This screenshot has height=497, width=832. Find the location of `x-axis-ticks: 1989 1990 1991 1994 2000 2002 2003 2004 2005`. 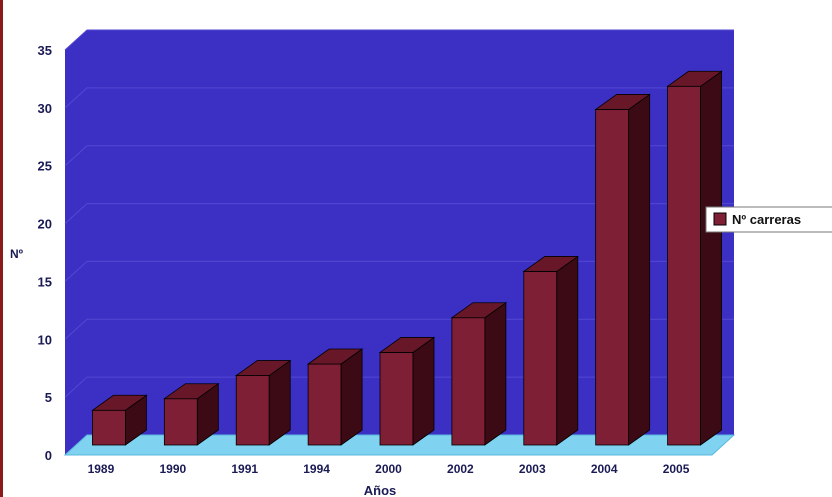

x-axis-ticks: 1989 1990 1991 1994 2000 2002 2003 2004 2005 is located at coordinates (389, 469).